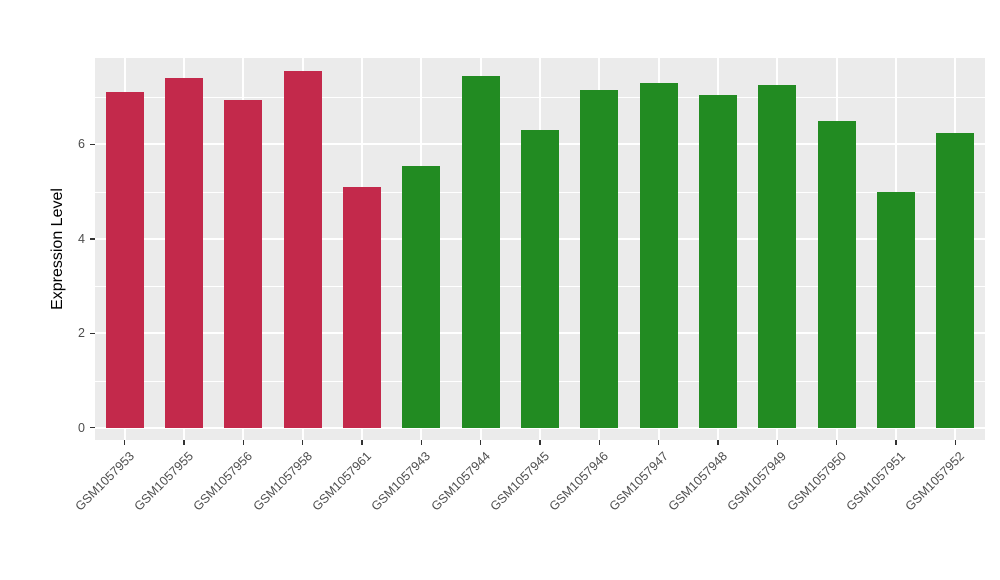 This screenshot has width=1000, height=580. Describe the element at coordinates (57, 249) in the screenshot. I see `y-axis-title: Expression Level` at that location.